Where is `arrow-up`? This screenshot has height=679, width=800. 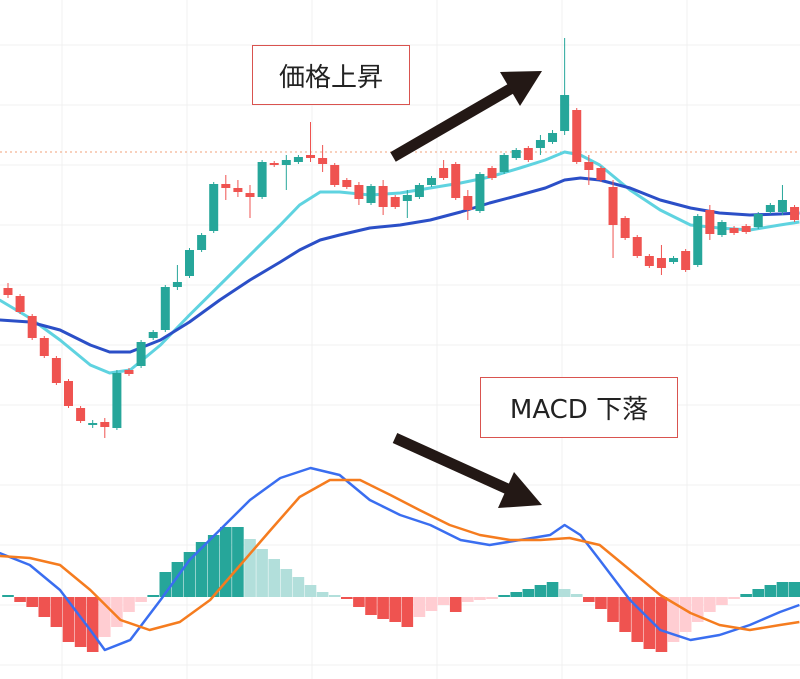 arrow-up is located at coordinates (466, 116).